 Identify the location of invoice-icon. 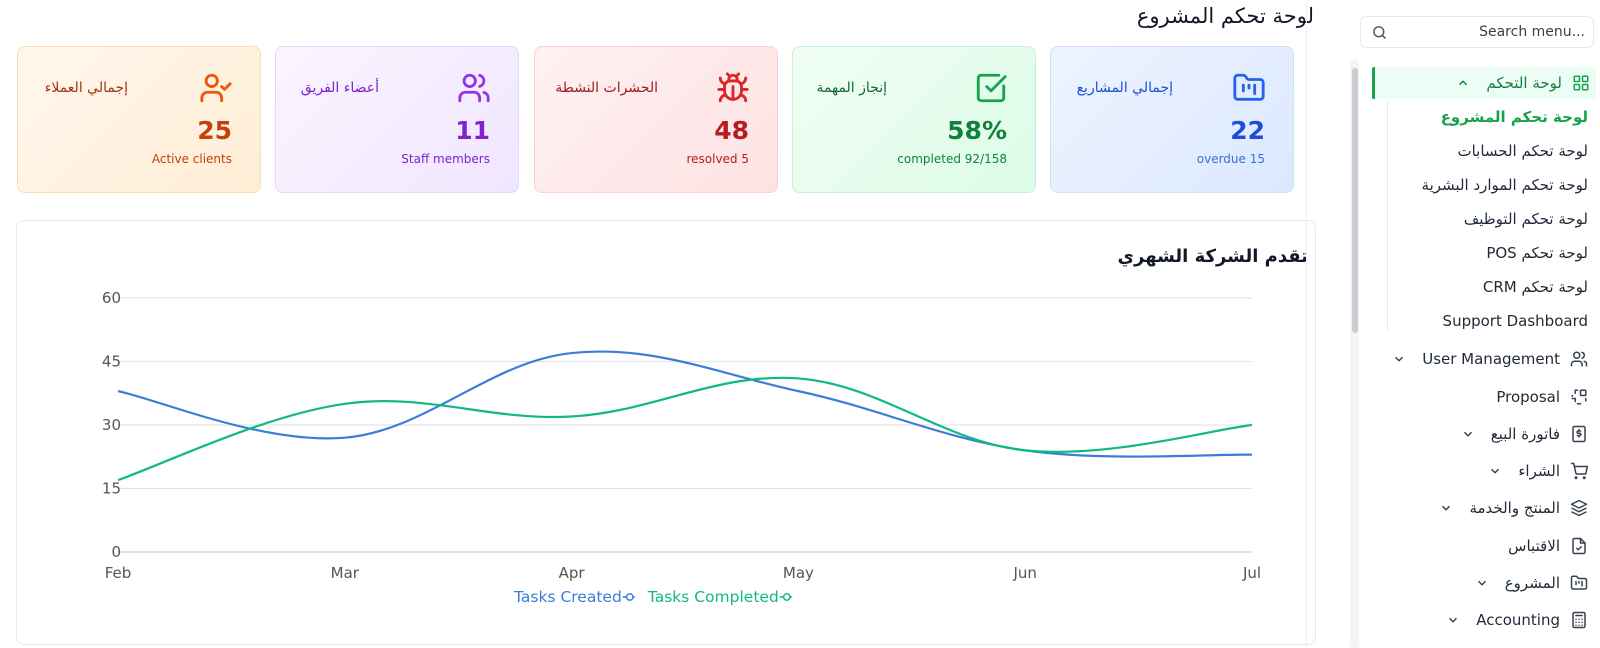
(1579, 434).